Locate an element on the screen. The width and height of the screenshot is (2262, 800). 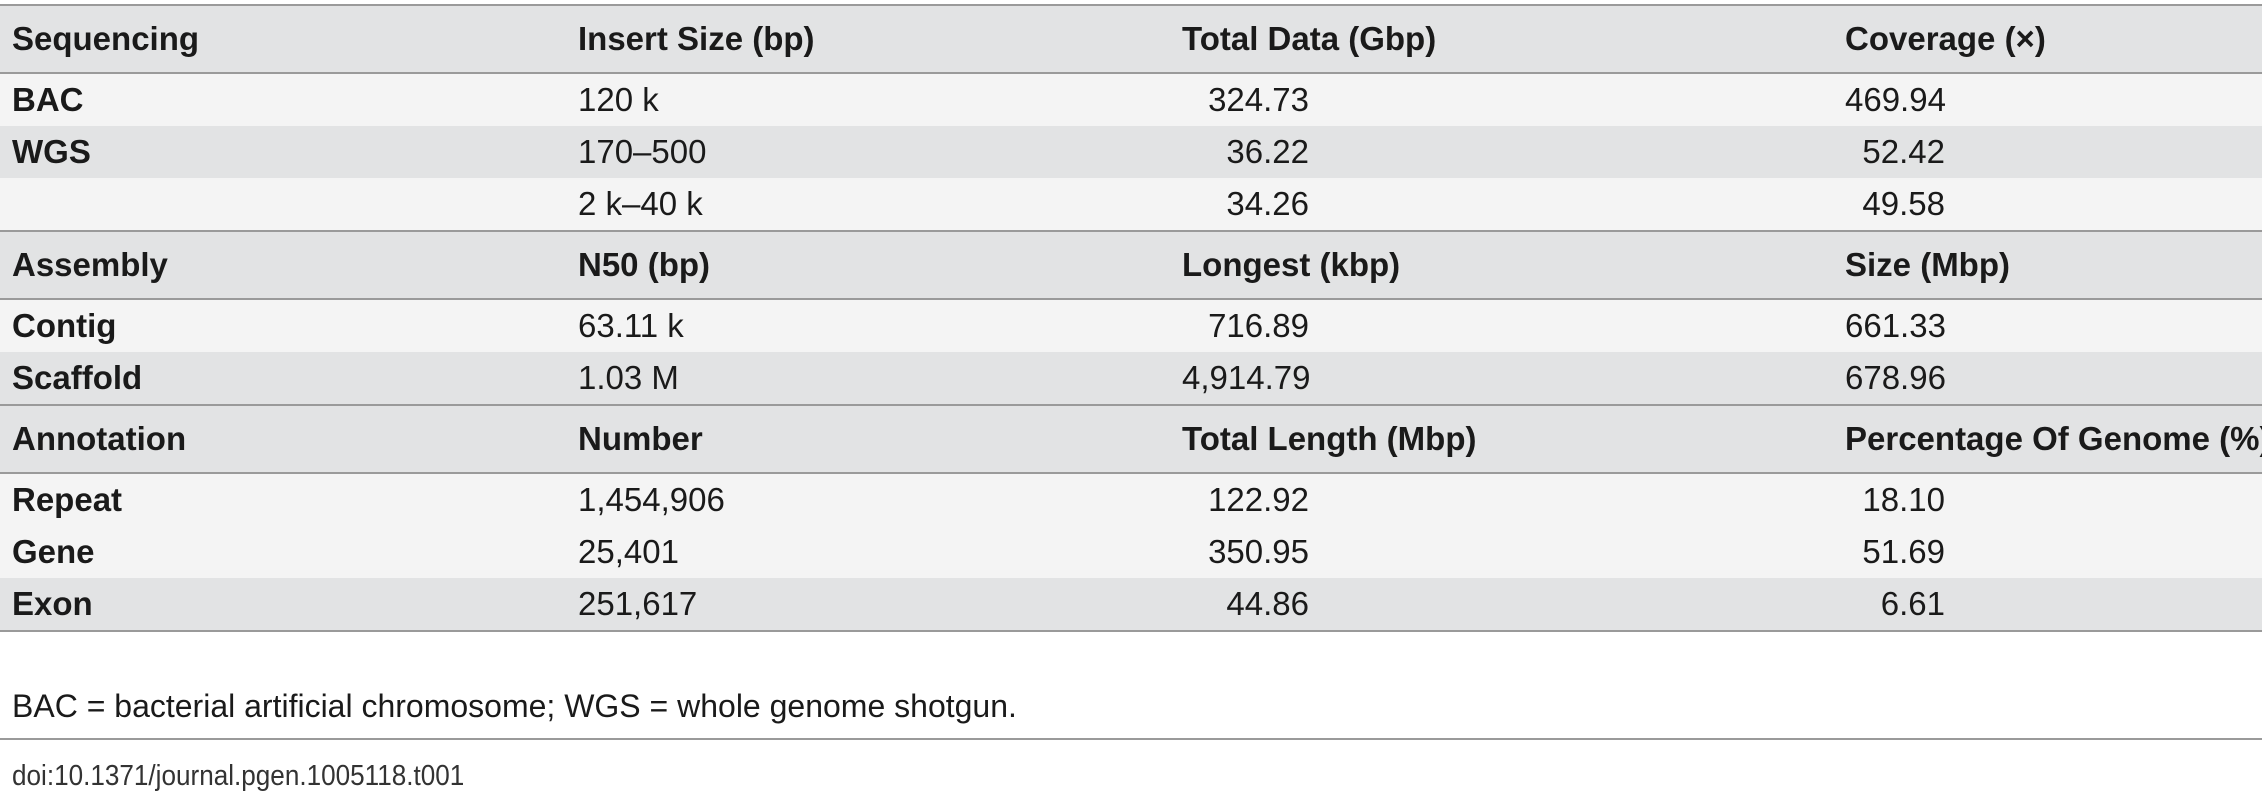
column-header: Longest (kbp) is located at coordinates (1501, 265).